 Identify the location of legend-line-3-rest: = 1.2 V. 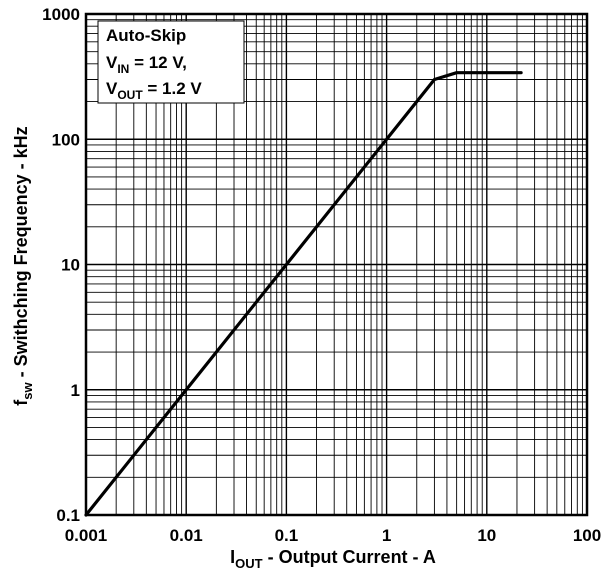
(173, 88).